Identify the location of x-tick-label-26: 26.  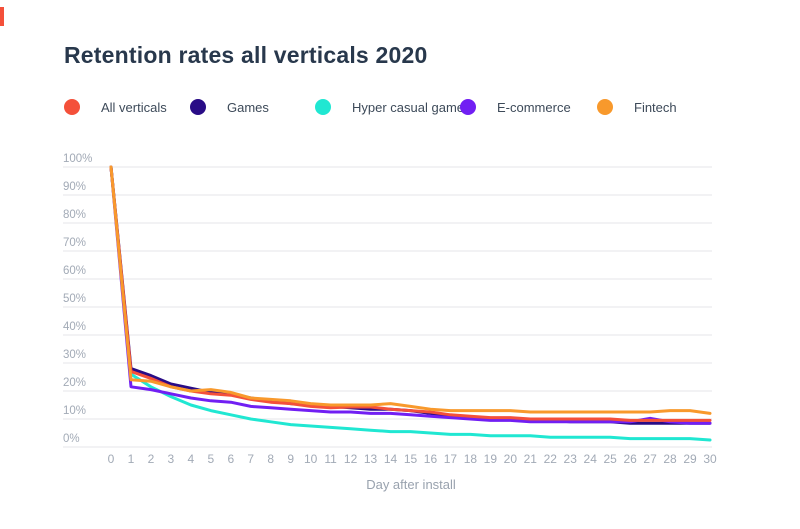
(630, 459).